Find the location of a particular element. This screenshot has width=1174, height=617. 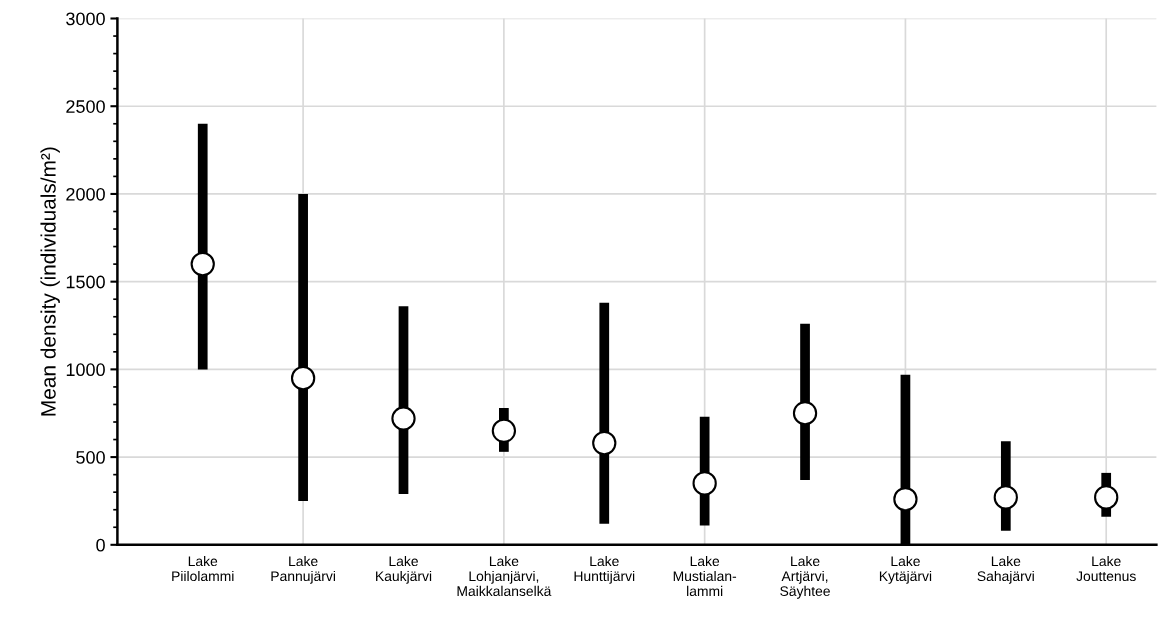

x-tick-label: Lake Mustialan- lammi is located at coordinates (705, 576).